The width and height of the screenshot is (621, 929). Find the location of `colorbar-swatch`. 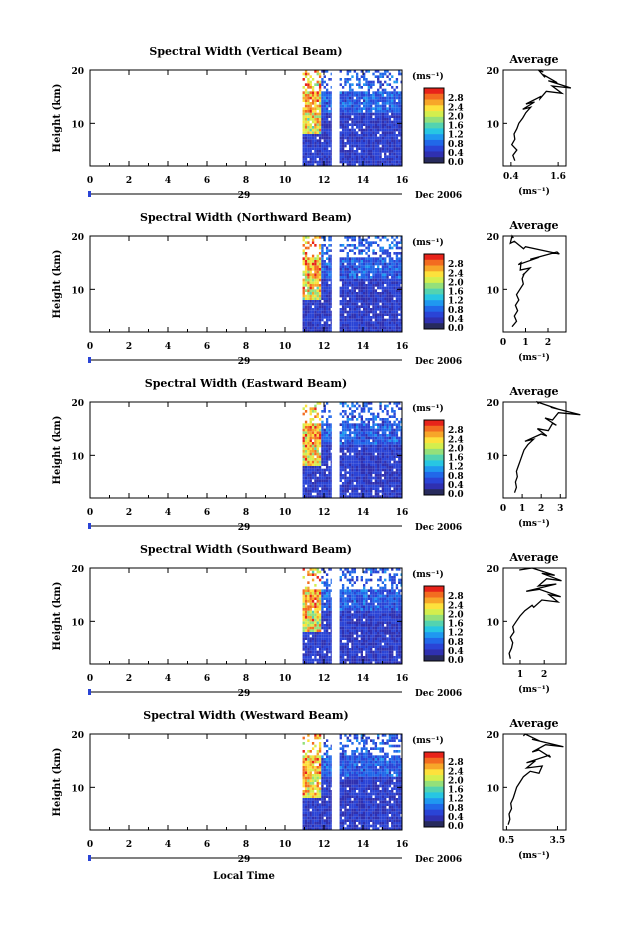

colorbar-swatch is located at coordinates (434, 428).